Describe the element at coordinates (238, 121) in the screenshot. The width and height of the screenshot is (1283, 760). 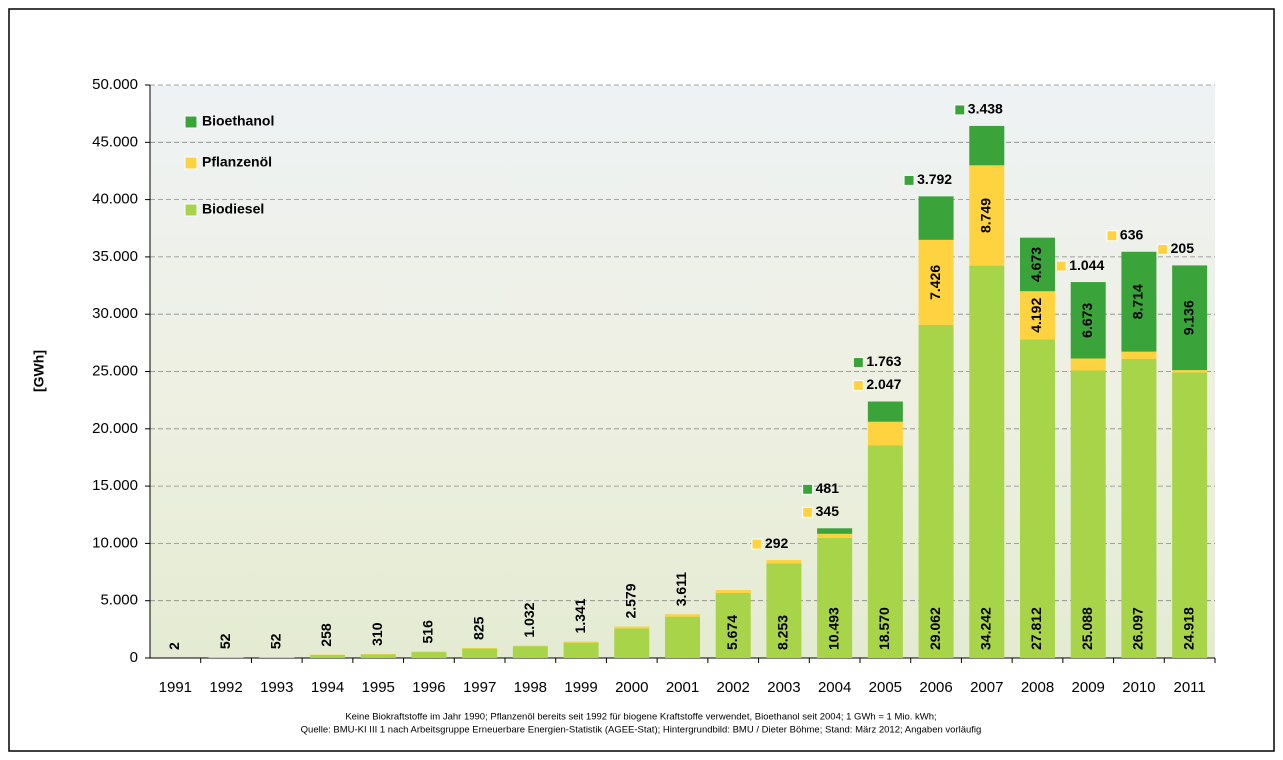
I see `legend-label: Bioethanol` at that location.